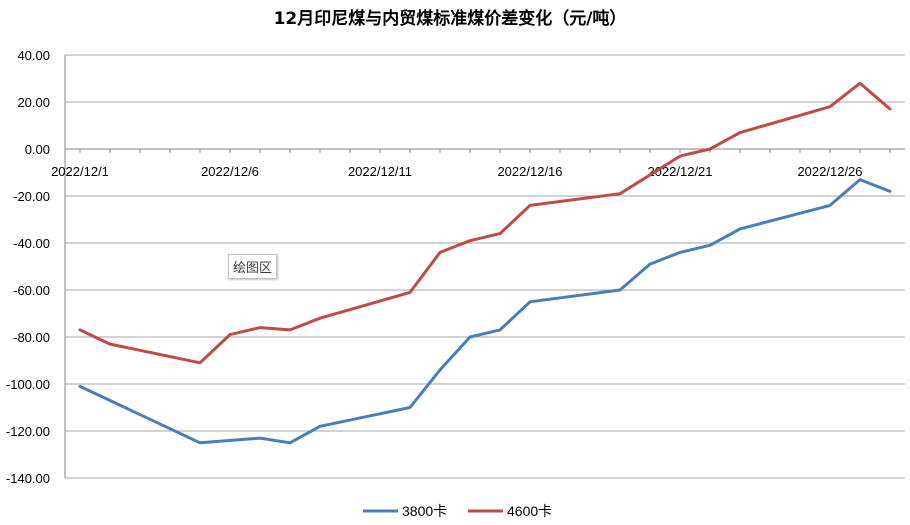 The width and height of the screenshot is (910, 525). I want to click on legend-label: 3800卡, so click(424, 511).